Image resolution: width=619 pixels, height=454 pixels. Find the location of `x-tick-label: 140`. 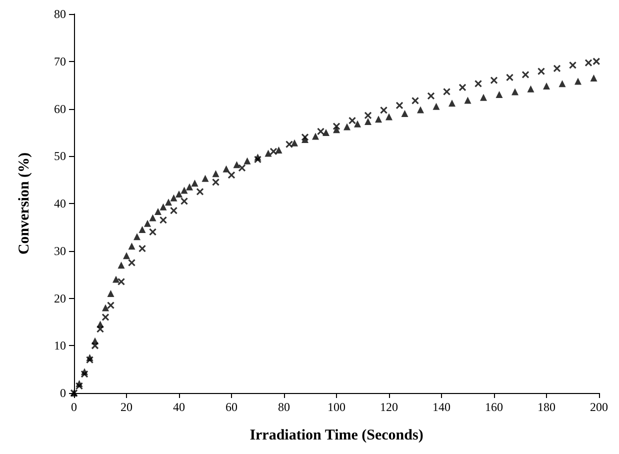

x-tick-label: 140 is located at coordinates (441, 407).